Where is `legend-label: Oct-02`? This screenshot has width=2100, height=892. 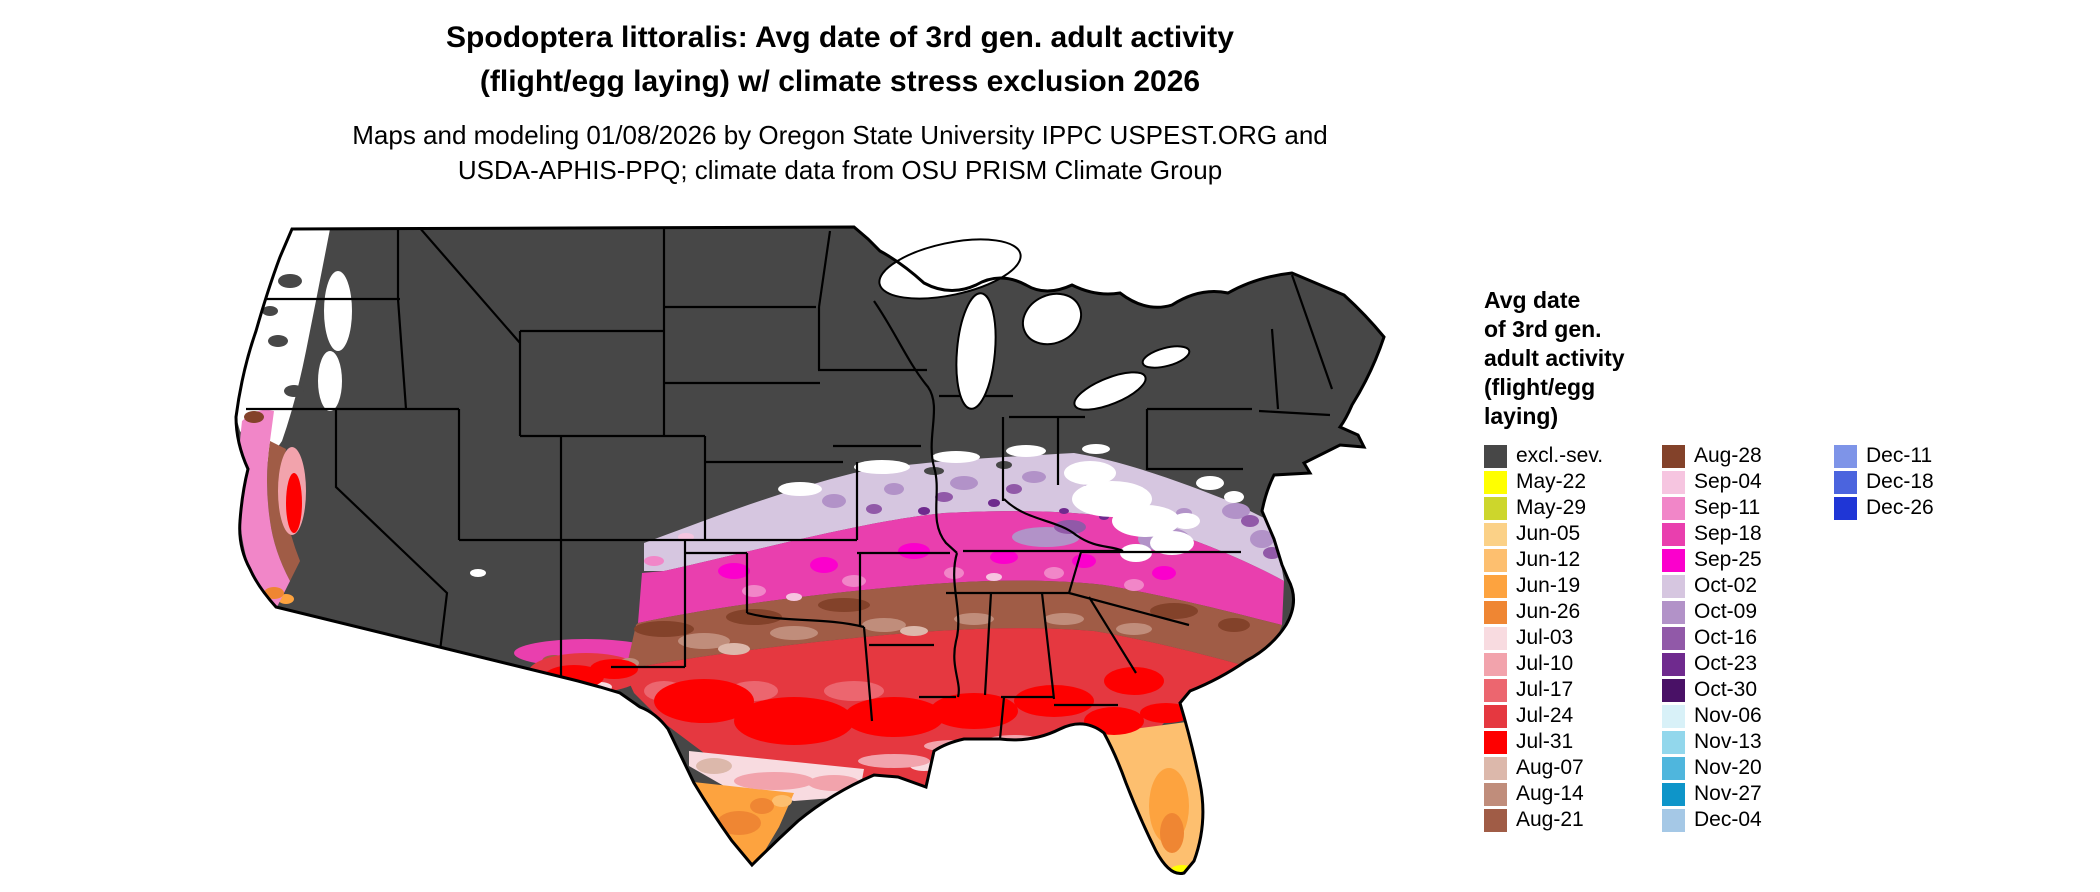 legend-label: Oct-02 is located at coordinates (1726, 585).